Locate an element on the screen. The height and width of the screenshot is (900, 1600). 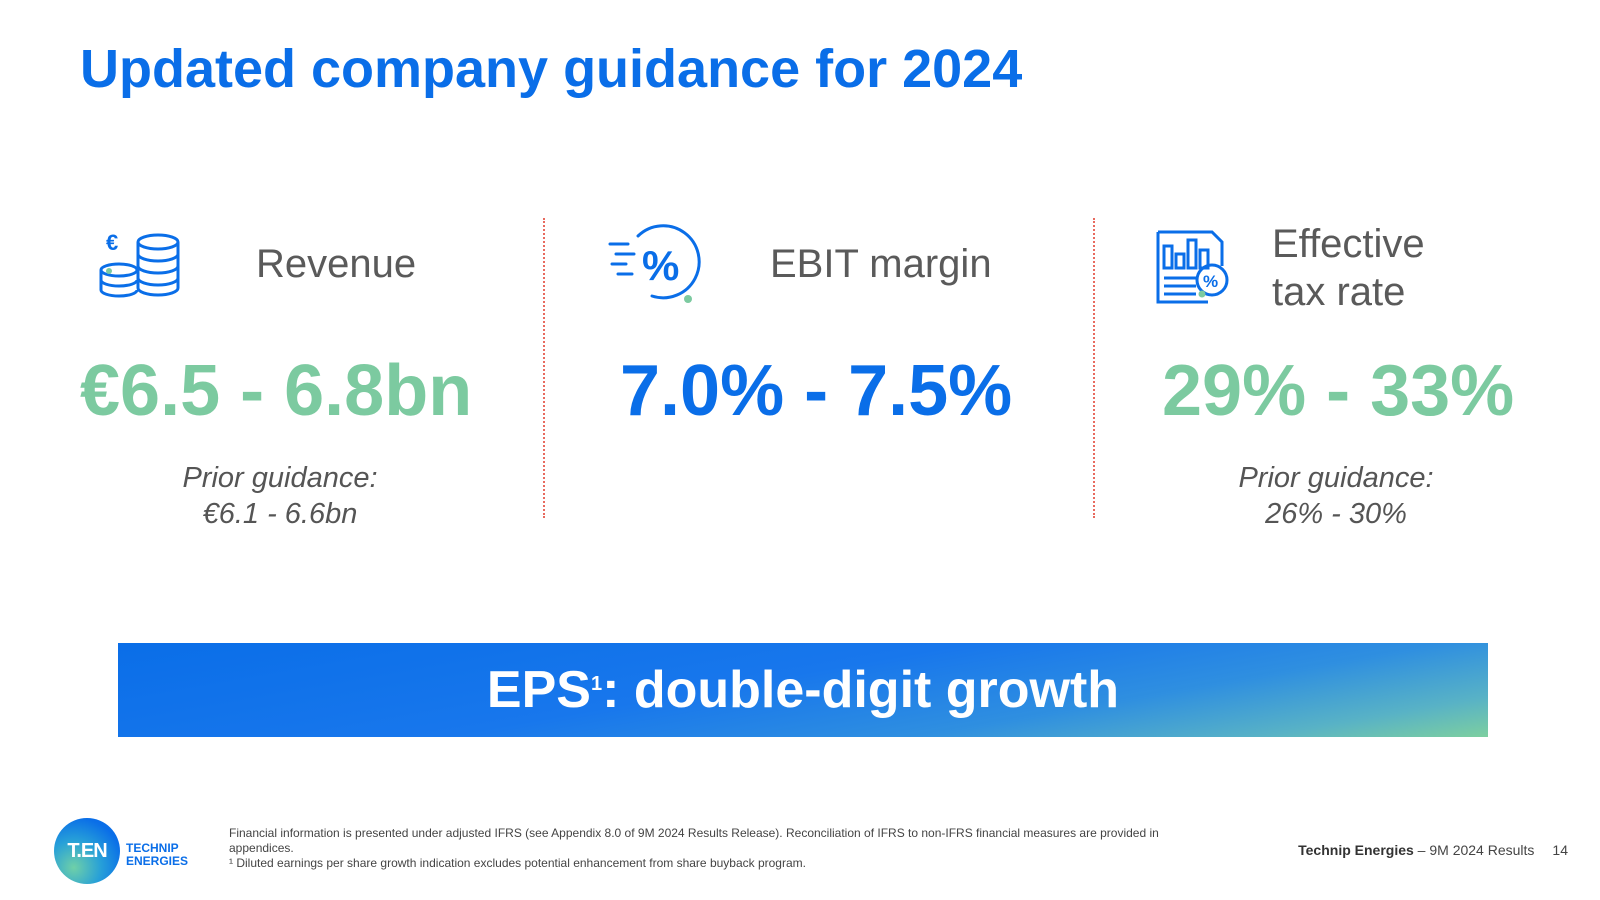
tax-rate-value: 29% - 33% is located at coordinates (1338, 391).